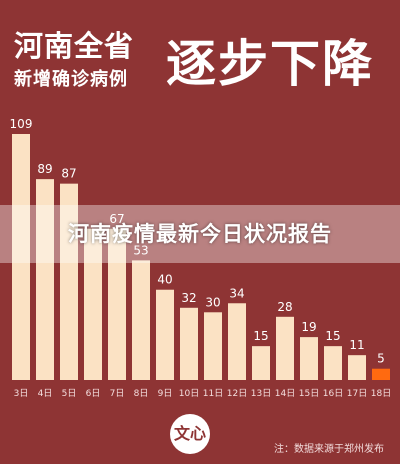 This screenshot has width=400, height=464. What do you see at coordinates (381, 359) in the screenshot?
I see `value-label: 5` at bounding box center [381, 359].